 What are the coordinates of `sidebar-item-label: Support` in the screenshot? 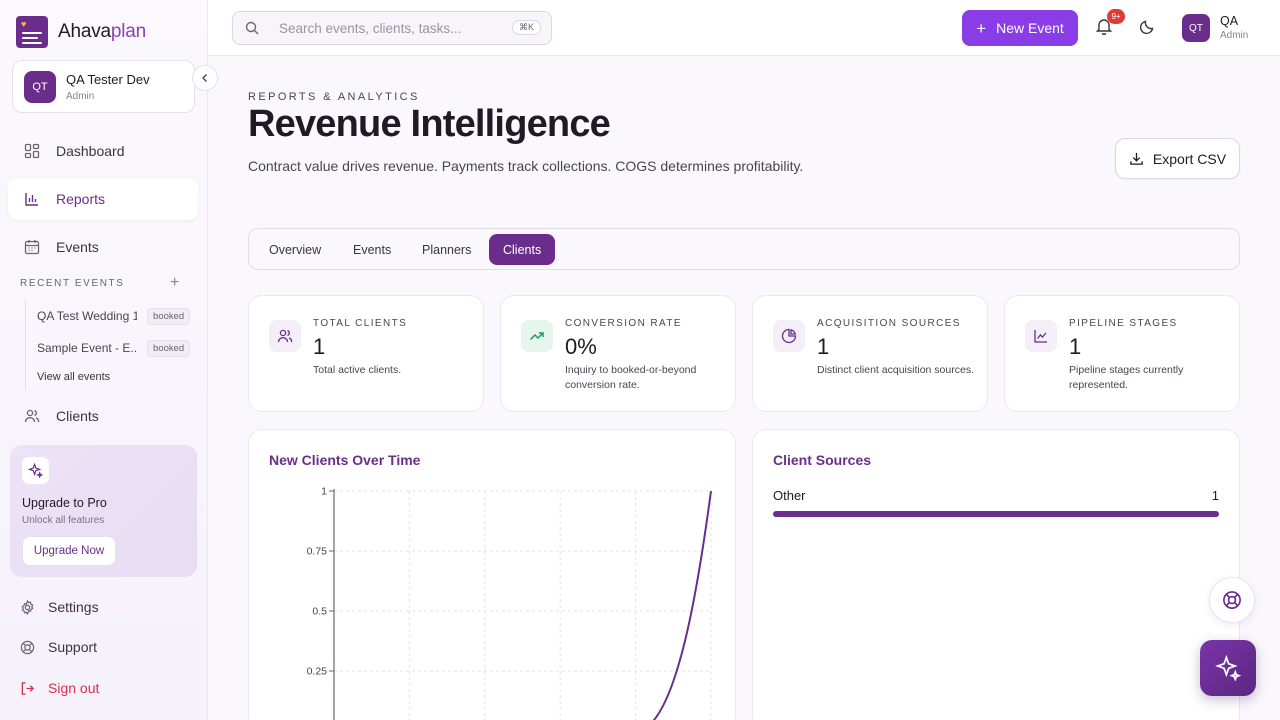 It's located at (73, 647).